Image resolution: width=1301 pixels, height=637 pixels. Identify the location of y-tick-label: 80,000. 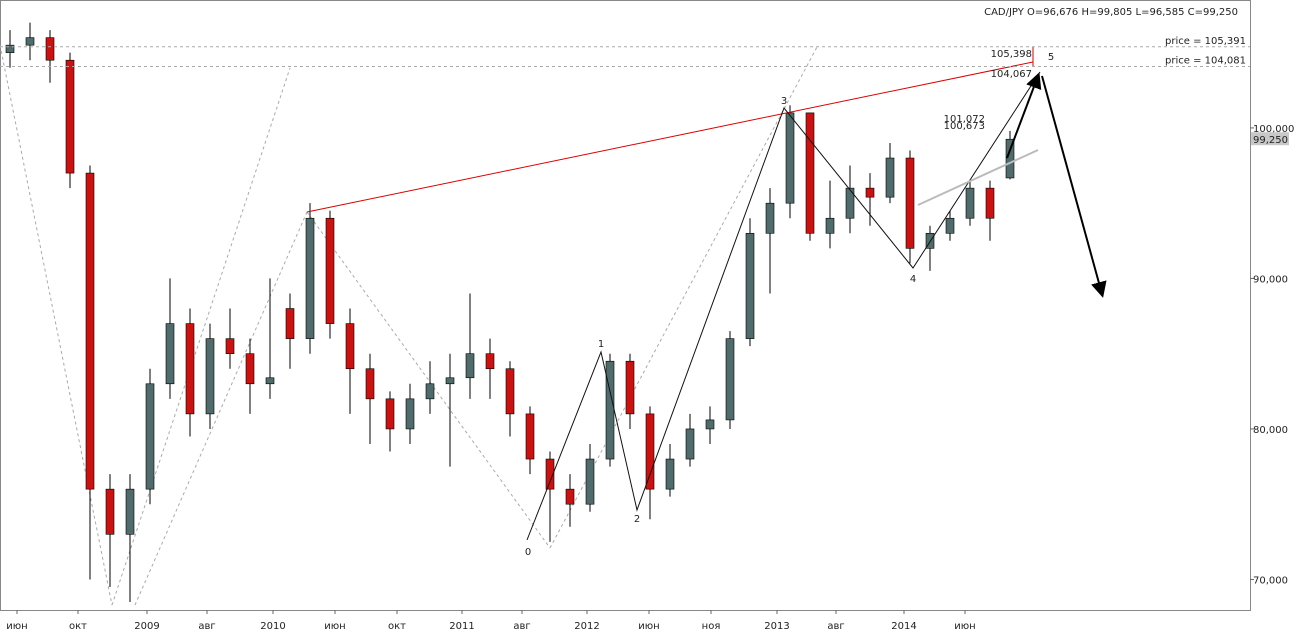
(1270, 430).